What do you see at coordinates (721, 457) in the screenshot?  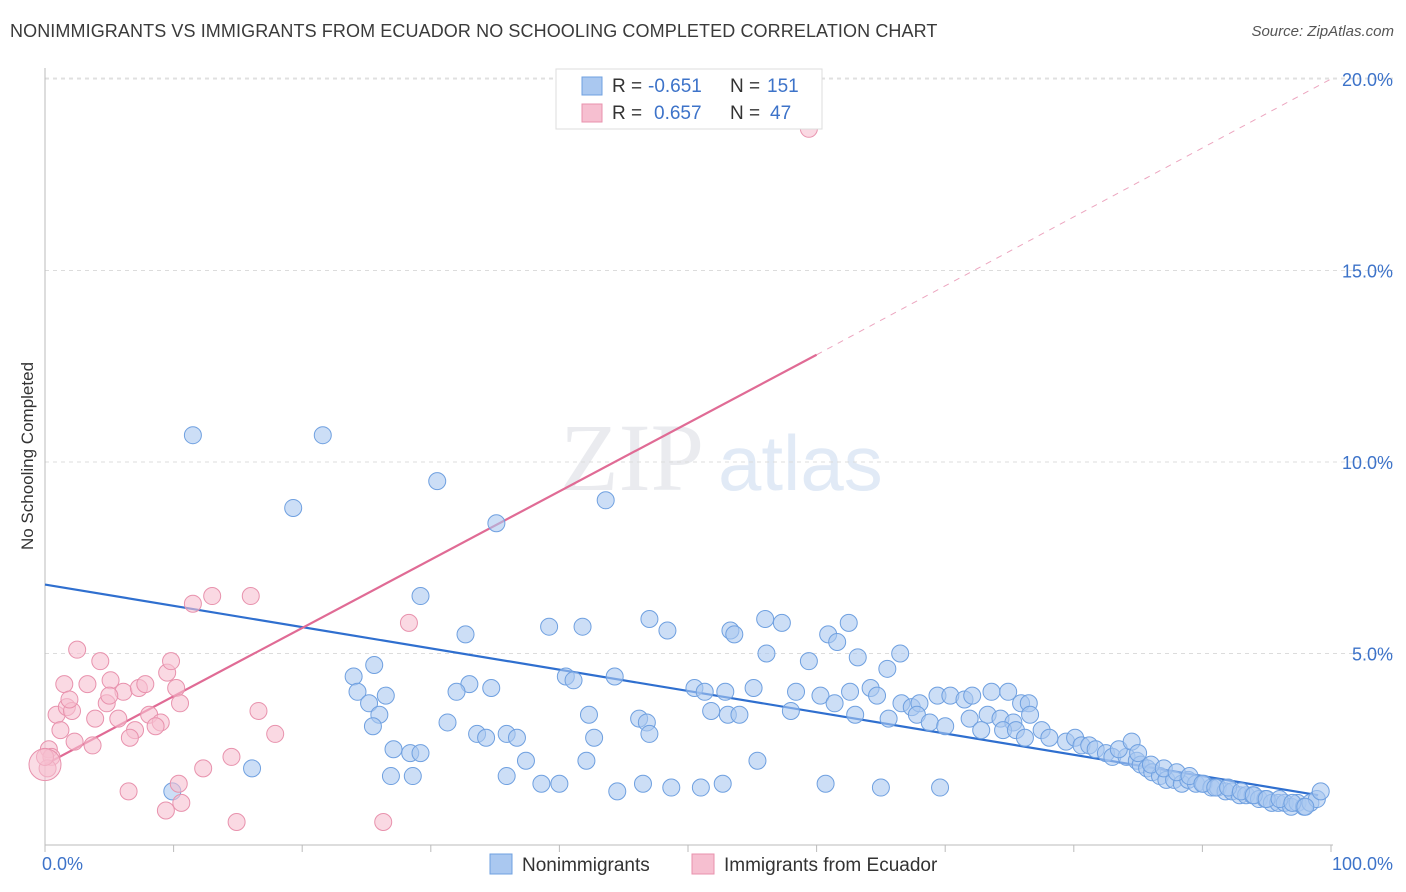 I see `watermark: ZIP atlas` at bounding box center [721, 457].